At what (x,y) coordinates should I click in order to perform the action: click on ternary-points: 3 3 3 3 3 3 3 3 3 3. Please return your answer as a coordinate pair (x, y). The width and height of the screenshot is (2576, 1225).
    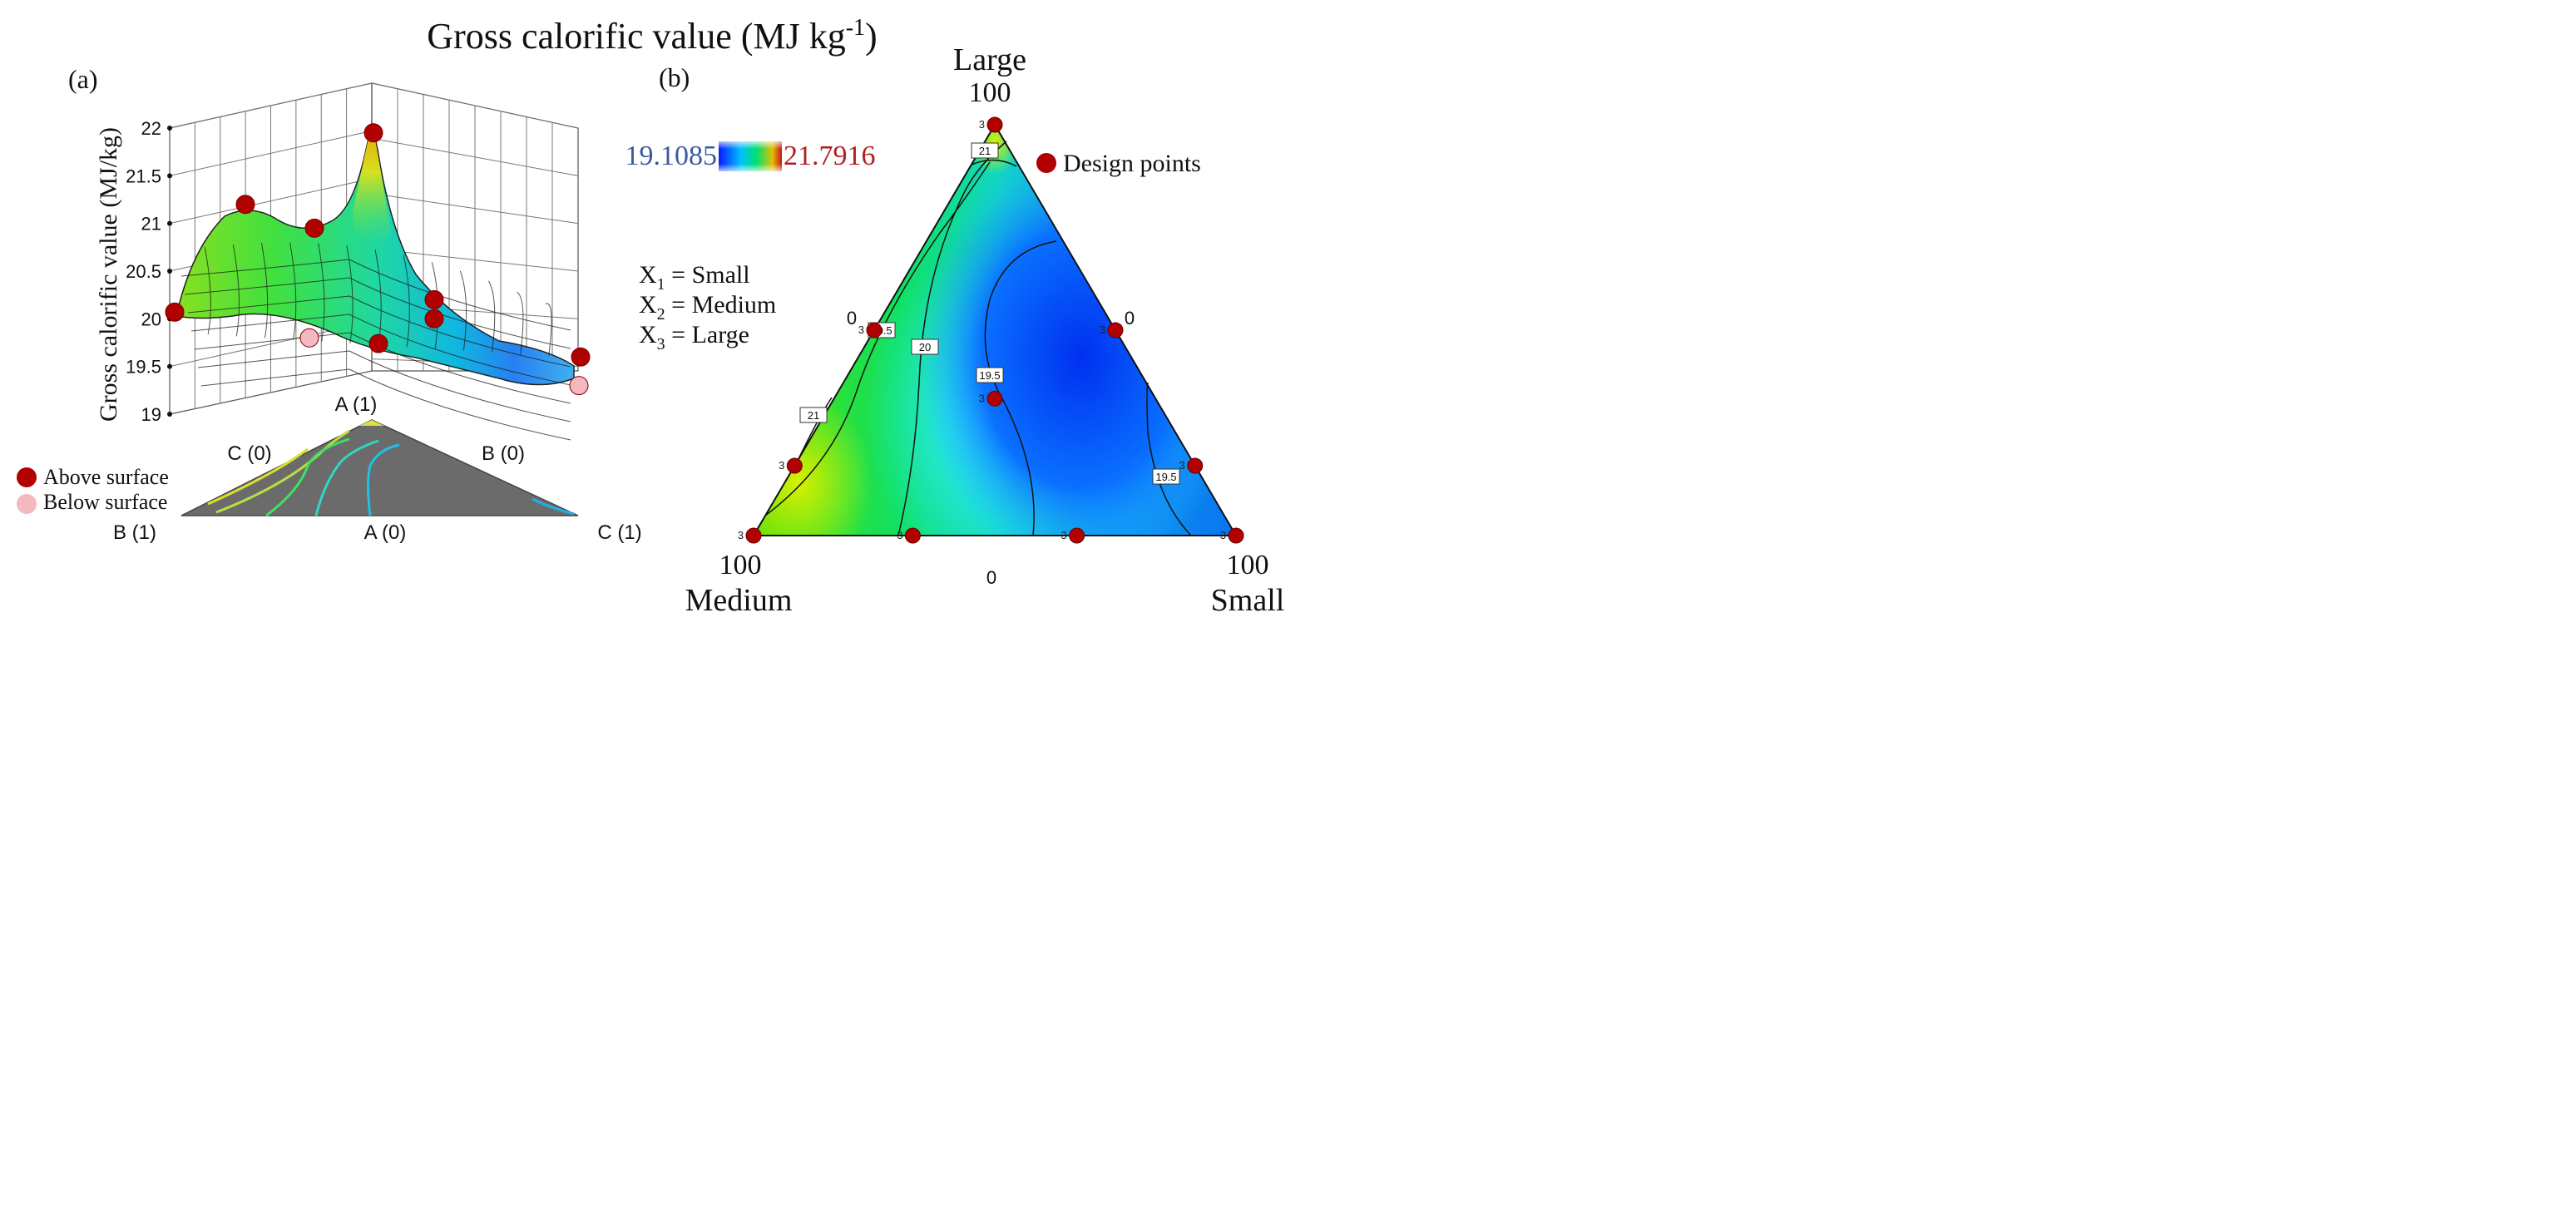
    Looking at the image, I should click on (991, 330).